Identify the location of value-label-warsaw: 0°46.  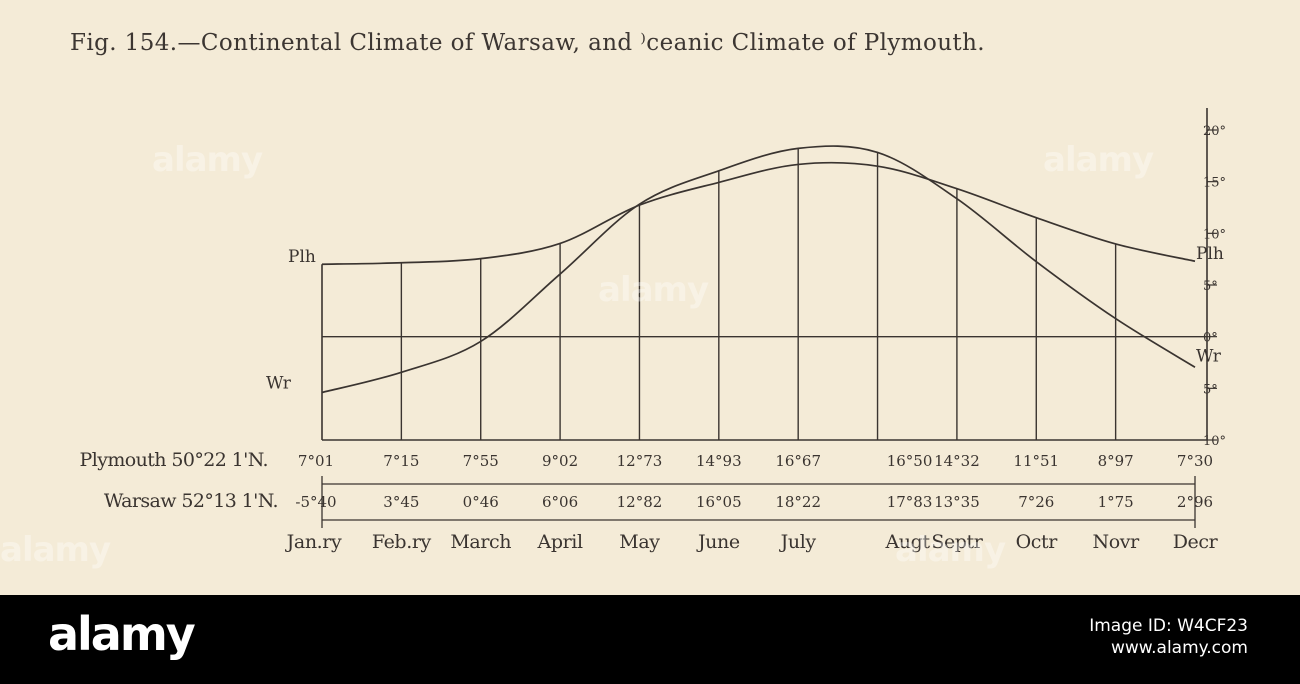
(481, 502).